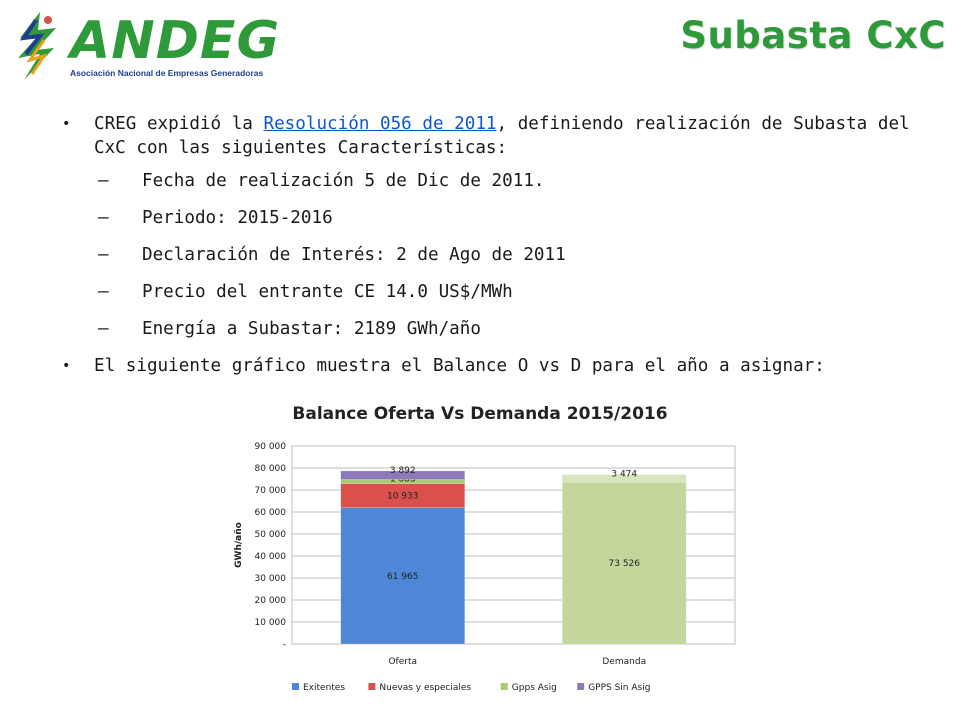 The height and width of the screenshot is (720, 960). What do you see at coordinates (492, 329) in the screenshot?
I see `sub-item-energy: – Energía a Subastar: 2189 GWh/año` at bounding box center [492, 329].